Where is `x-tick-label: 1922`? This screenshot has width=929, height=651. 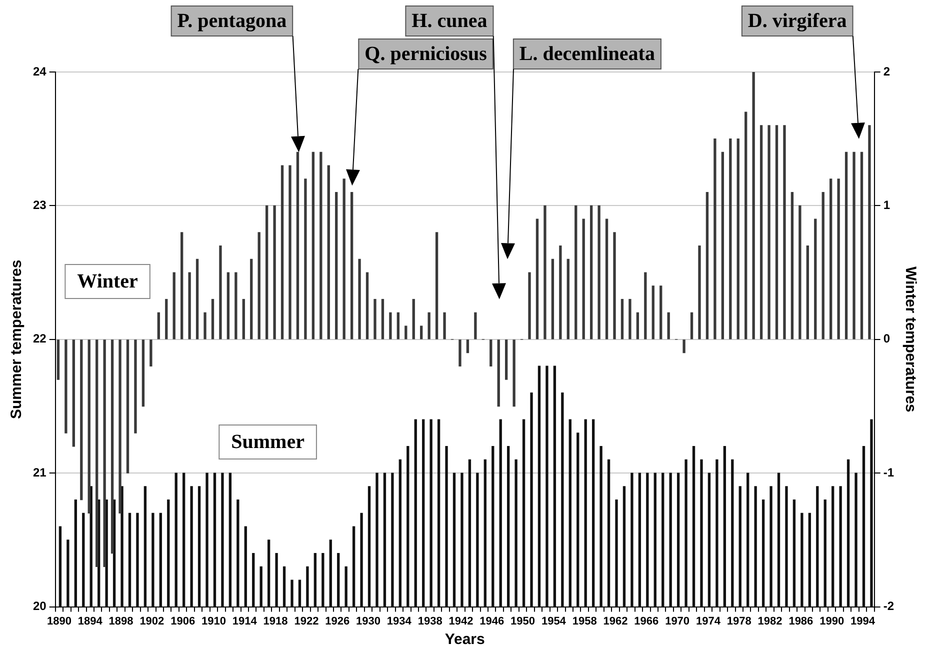 x-tick-label: 1922 is located at coordinates (306, 621).